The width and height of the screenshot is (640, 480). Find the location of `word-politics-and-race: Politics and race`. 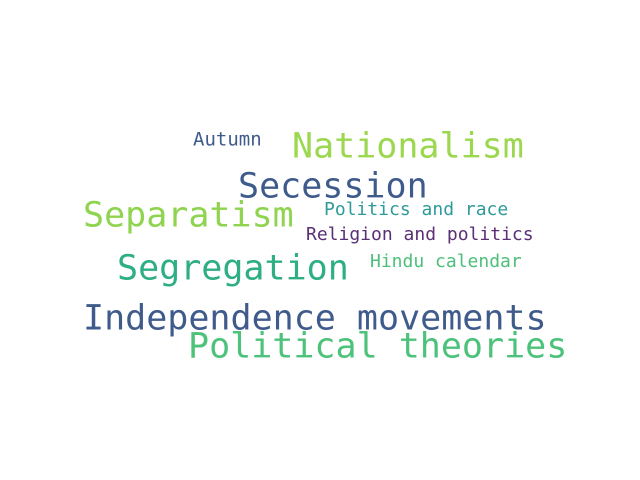

word-politics-and-race: Politics and race is located at coordinates (416, 209).